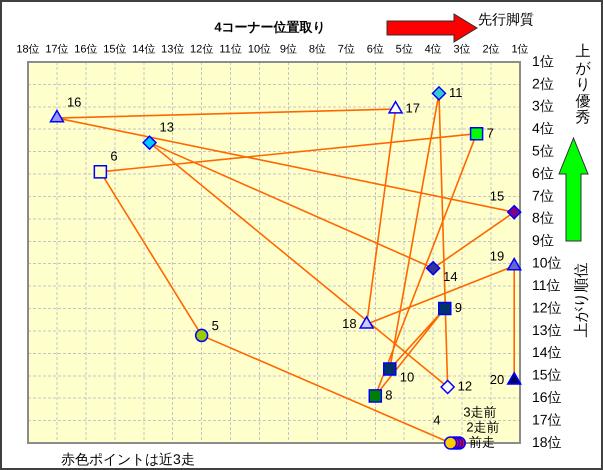  What do you see at coordinates (543, 172) in the screenshot?
I see `y-tick-label: 6位` at bounding box center [543, 172].